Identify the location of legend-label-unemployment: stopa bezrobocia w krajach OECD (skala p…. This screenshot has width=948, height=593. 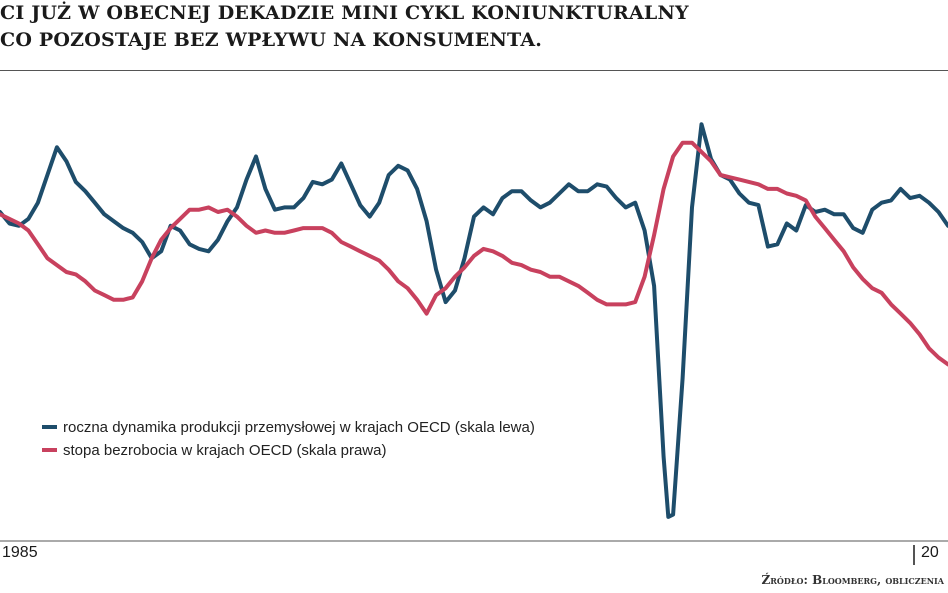
(225, 450).